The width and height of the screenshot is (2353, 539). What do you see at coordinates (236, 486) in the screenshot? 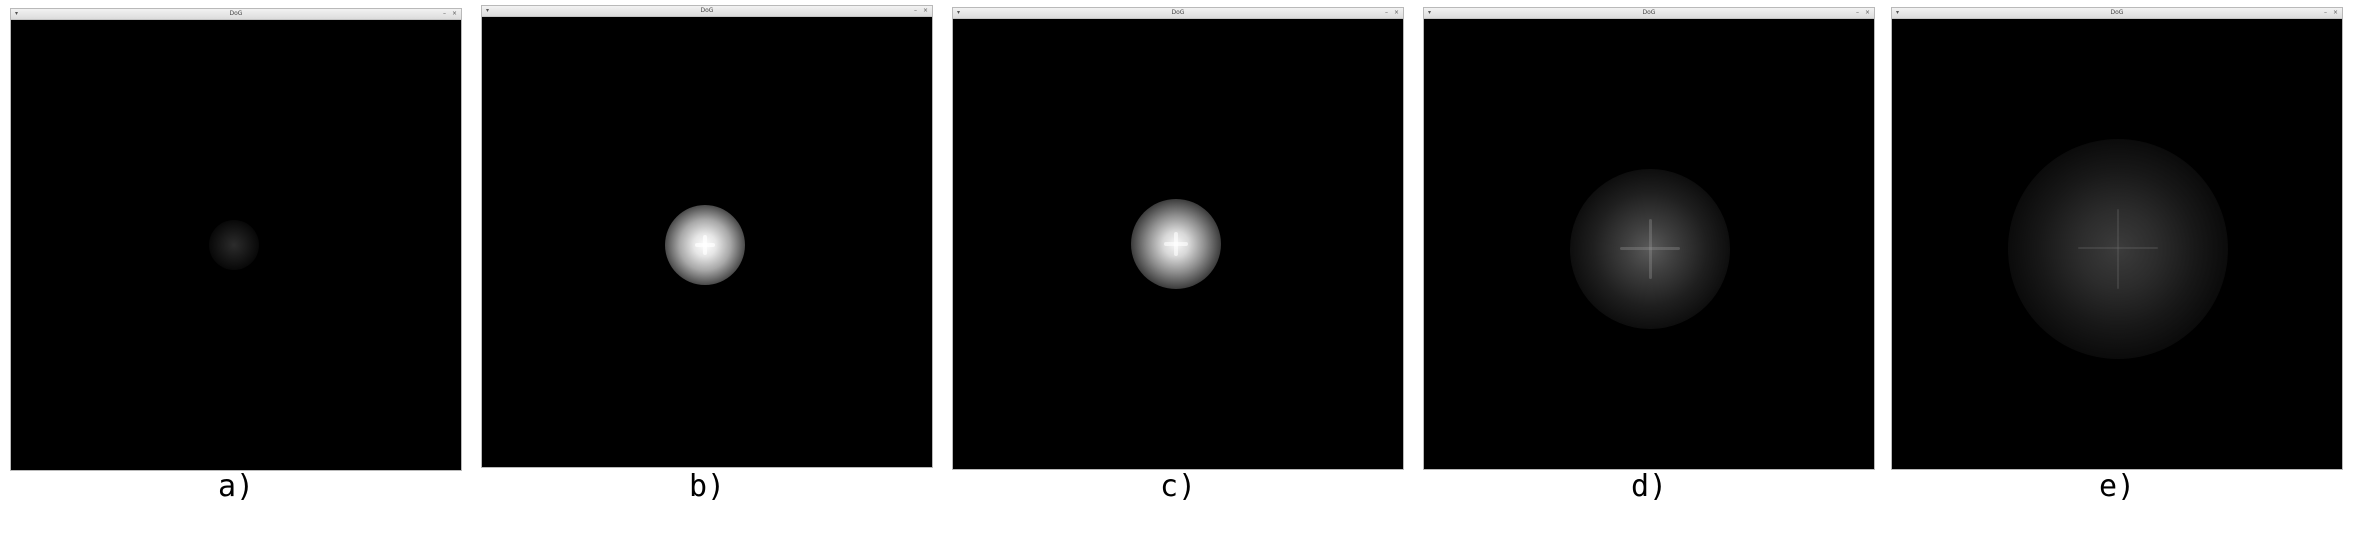
I see `caption-a: a)` at bounding box center [236, 486].